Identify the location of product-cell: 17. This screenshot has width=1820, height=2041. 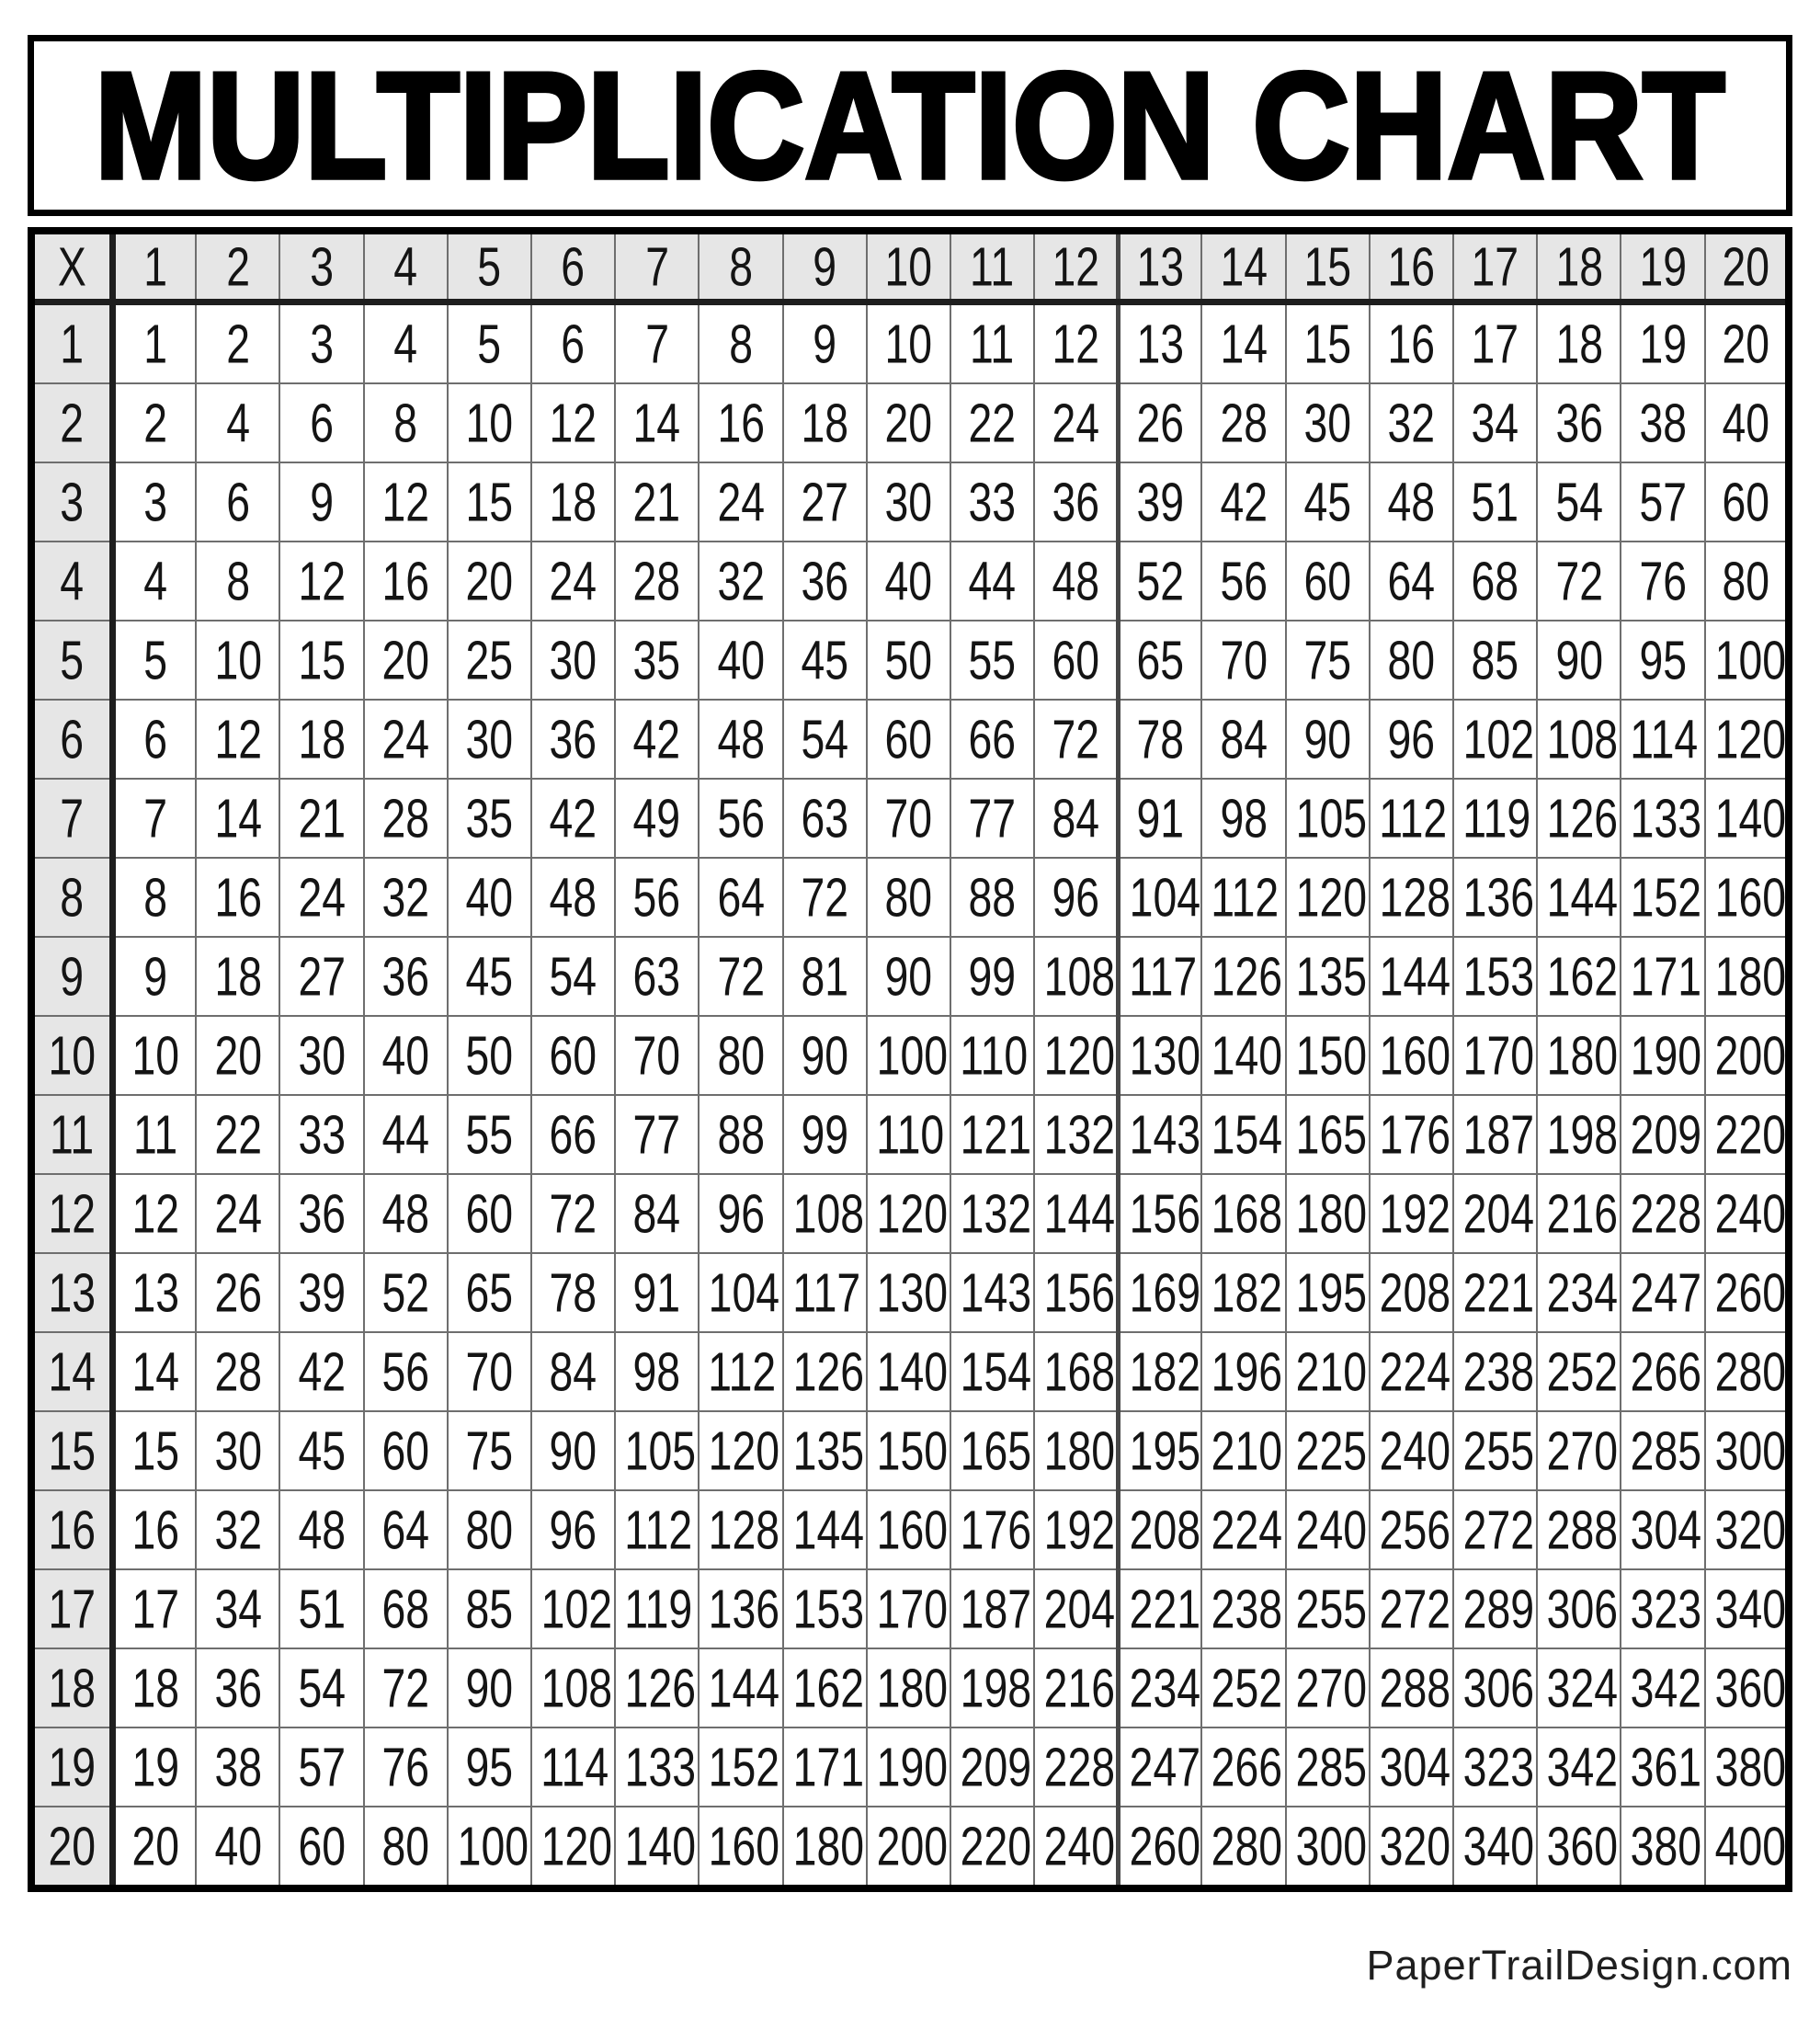
(1495, 343).